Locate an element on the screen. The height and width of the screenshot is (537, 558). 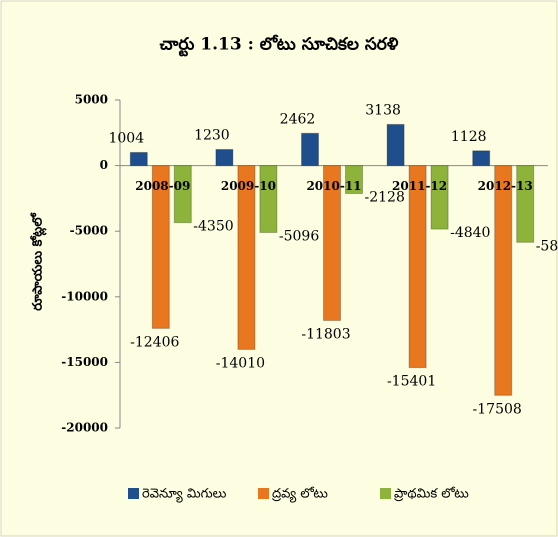
data-label: 1004 is located at coordinates (126, 138).